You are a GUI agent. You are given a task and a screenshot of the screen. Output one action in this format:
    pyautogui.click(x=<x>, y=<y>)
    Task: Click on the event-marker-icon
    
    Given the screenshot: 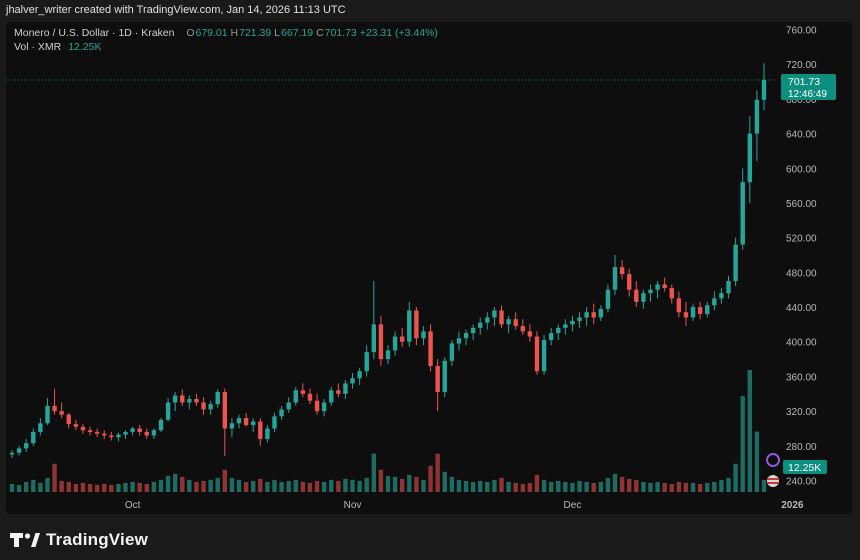 What is the action you would take?
    pyautogui.click(x=773, y=460)
    